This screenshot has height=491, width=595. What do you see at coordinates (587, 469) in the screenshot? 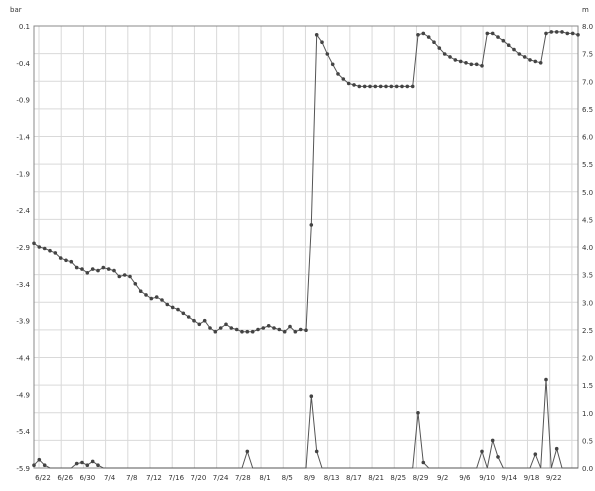
I see `right-tick-label: 0.0` at bounding box center [587, 469].